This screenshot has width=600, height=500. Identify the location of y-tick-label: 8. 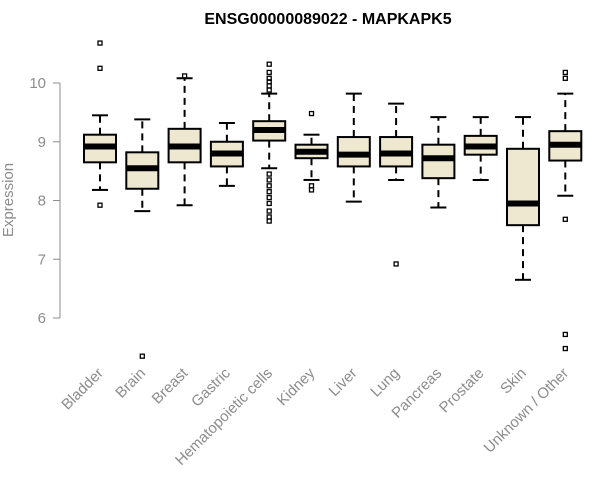
(42, 201).